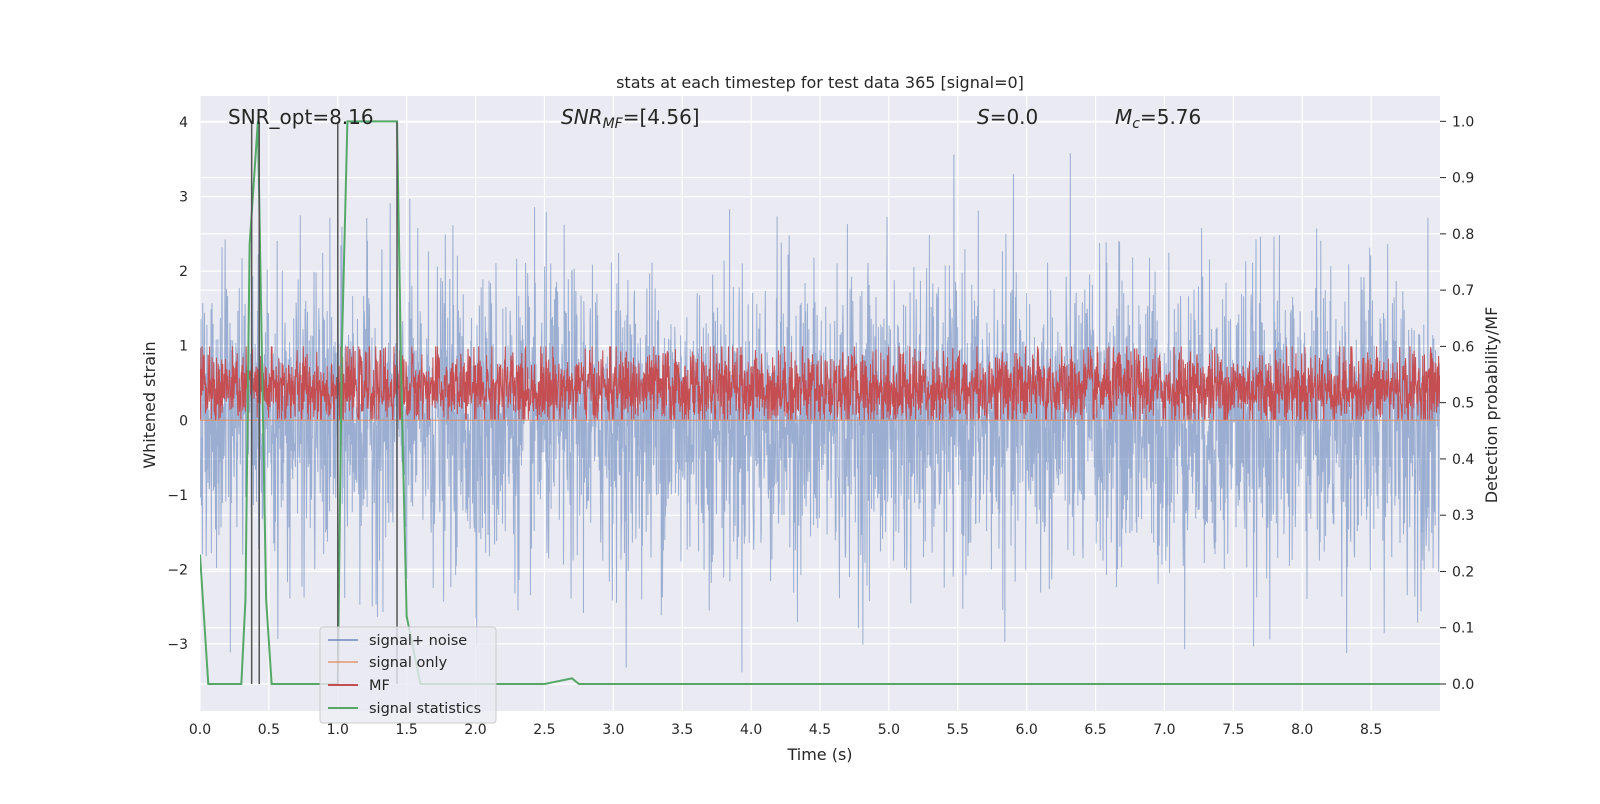  What do you see at coordinates (889, 730) in the screenshot?
I see `x-tick-label: 5.0` at bounding box center [889, 730].